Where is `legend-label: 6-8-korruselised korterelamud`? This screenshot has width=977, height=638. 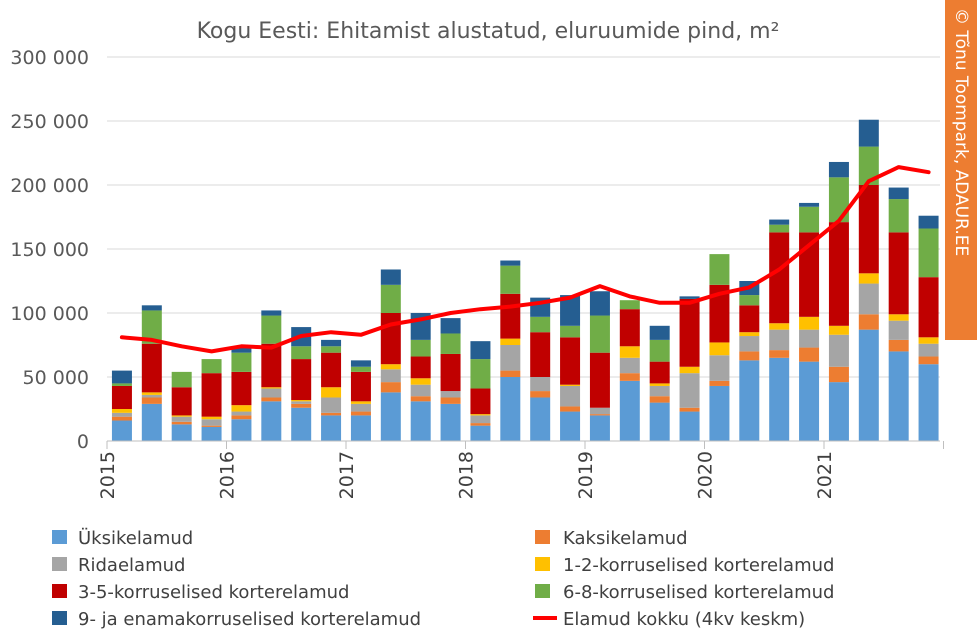 legend-label: 6-8-korruselised korterelamud is located at coordinates (698, 592).